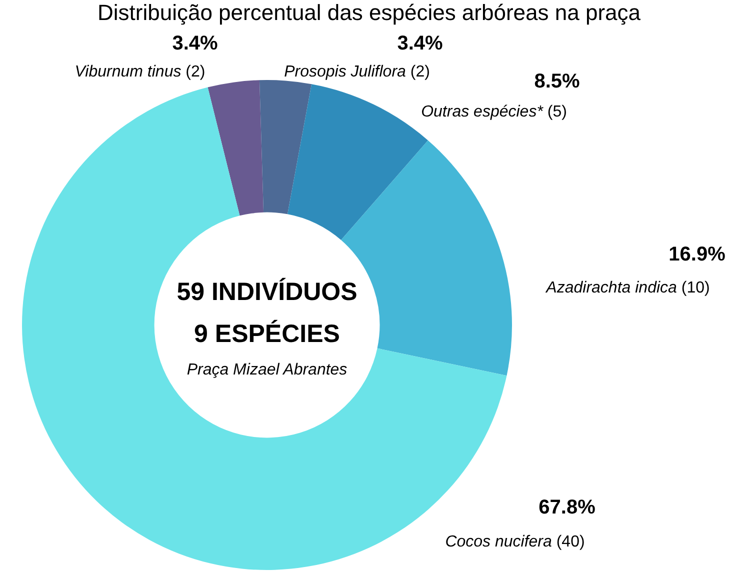 This screenshot has height=574, width=739. Describe the element at coordinates (267, 369) in the screenshot. I see `text: Praça Mizael Abrantes` at that location.